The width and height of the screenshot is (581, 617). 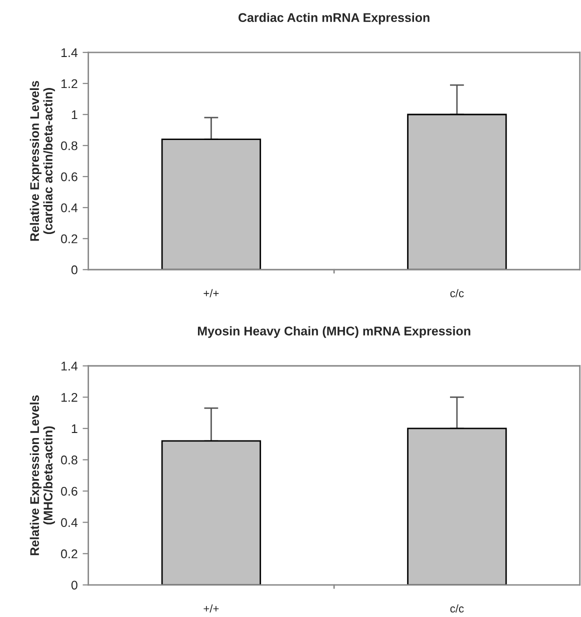 I want to click on y-axis-title: Relative Expression Levels (cardiac actin/beta-actin), so click(x=42, y=160).